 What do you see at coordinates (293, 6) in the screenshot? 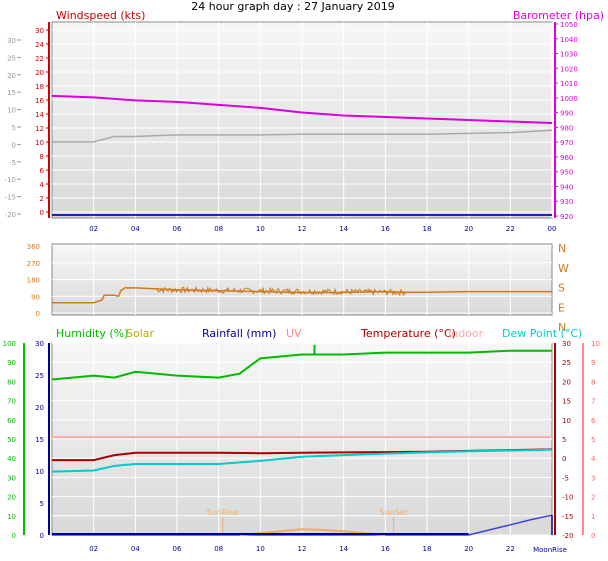
I see `chart-title: 24 hour graph day : 27 January 2019` at bounding box center [293, 6].